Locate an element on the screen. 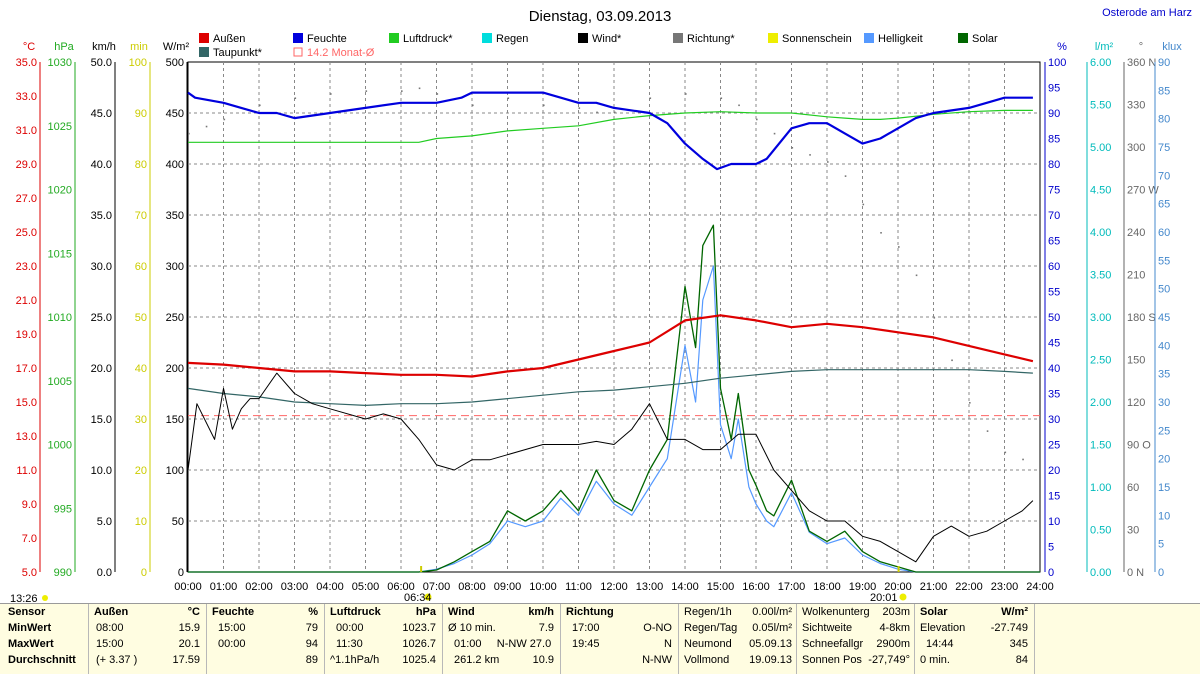 The image size is (1200, 674). time-tick-label: 06:00 is located at coordinates (401, 587).